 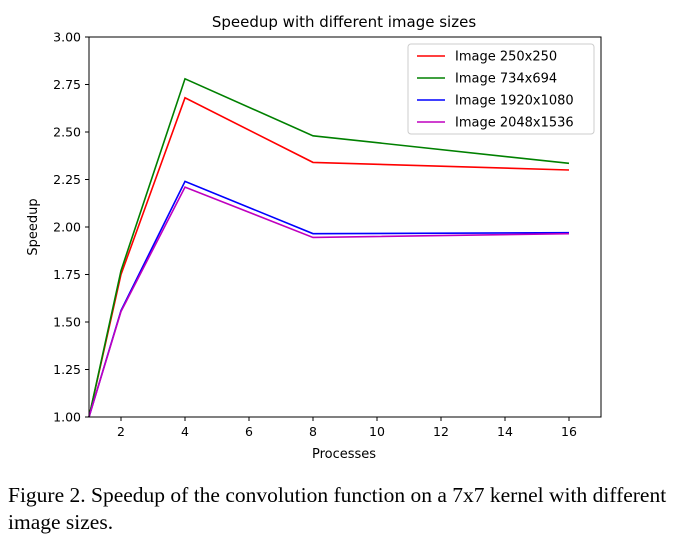 I want to click on y-tick-label: 1.50, so click(x=67, y=322).